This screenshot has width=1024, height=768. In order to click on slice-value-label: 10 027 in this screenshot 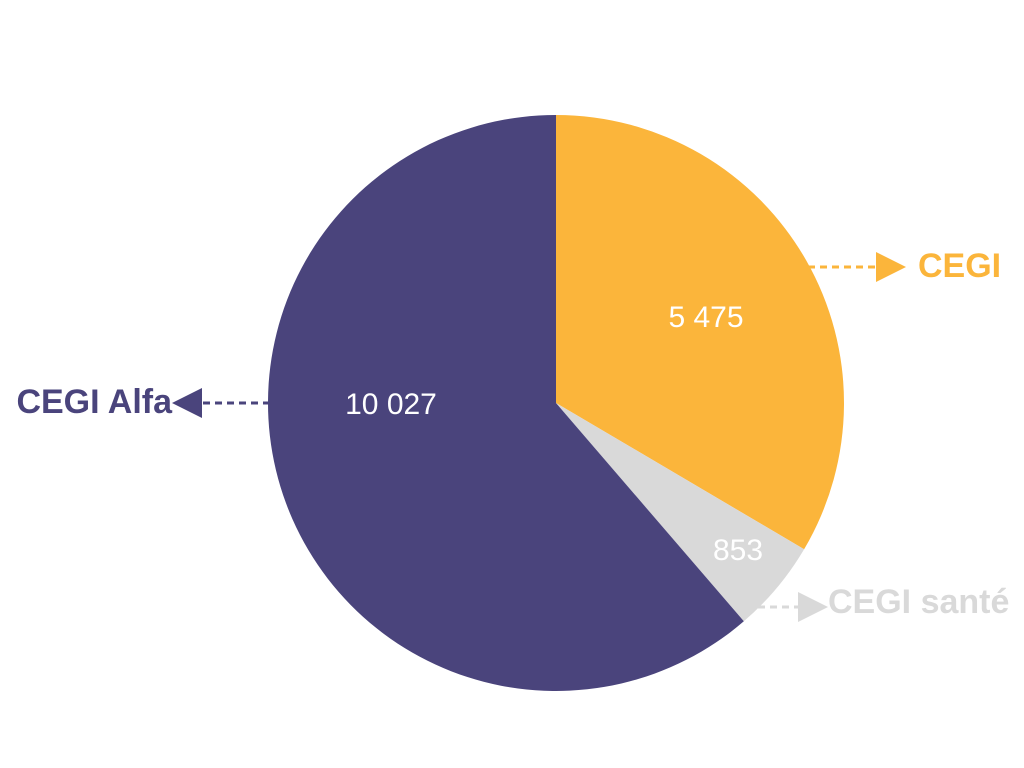, I will do `click(391, 404)`.